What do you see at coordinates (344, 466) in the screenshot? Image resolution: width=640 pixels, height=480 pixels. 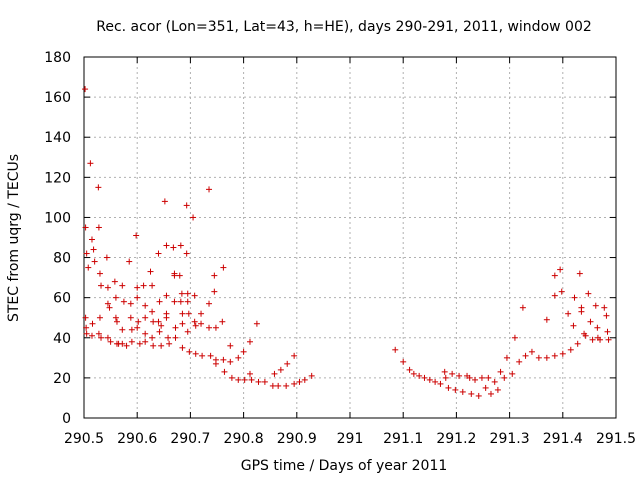 I see `x-axis-label: GPS time / Days of year 2011` at bounding box center [344, 466].